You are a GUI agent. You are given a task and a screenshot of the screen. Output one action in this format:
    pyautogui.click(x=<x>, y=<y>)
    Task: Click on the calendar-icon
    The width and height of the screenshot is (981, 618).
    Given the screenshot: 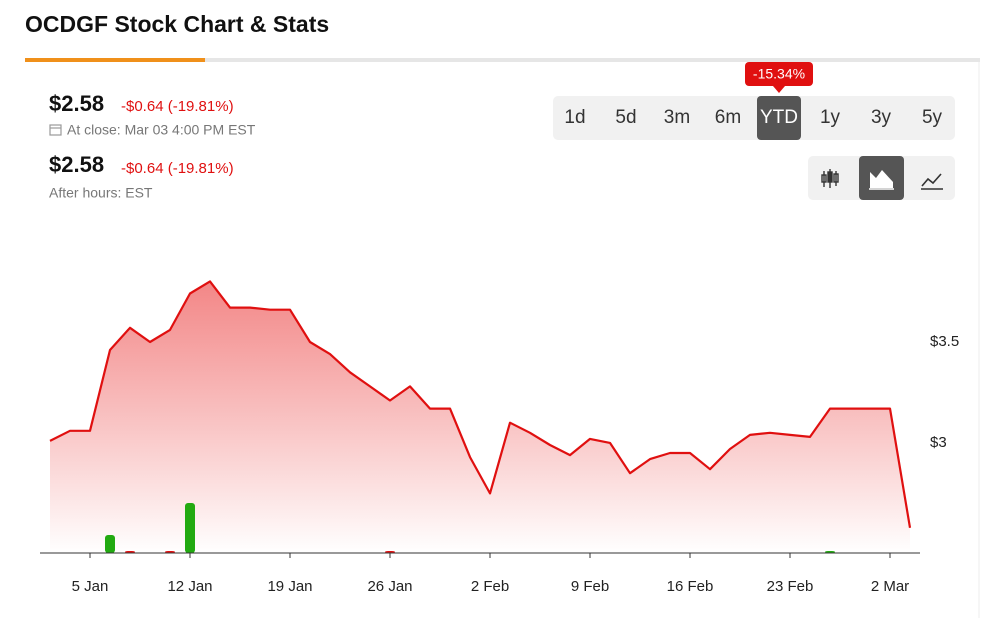 What is the action you would take?
    pyautogui.click(x=55, y=130)
    